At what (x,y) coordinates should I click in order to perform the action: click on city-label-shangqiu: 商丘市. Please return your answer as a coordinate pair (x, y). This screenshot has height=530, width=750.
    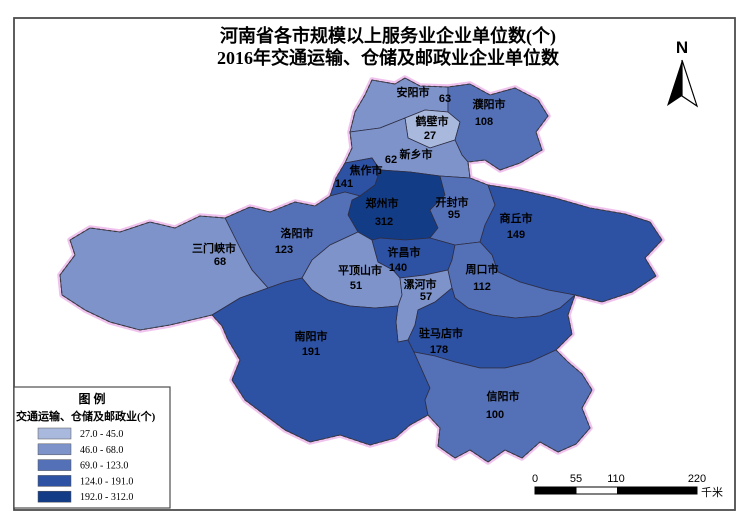
    Looking at the image, I should click on (516, 218).